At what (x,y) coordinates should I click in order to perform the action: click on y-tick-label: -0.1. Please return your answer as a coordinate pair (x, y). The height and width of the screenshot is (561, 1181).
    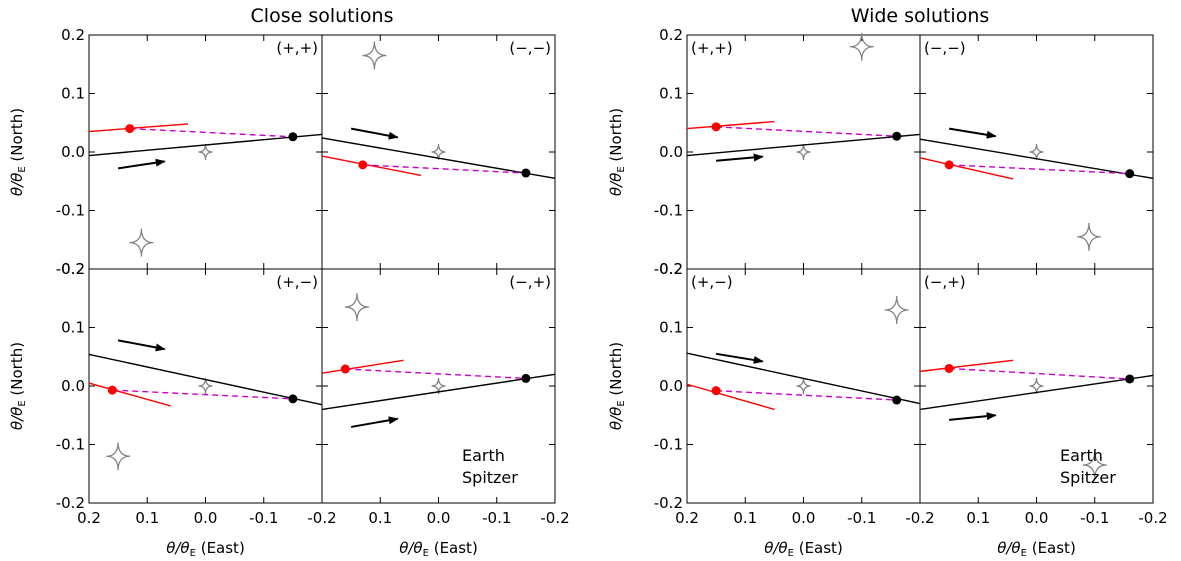
    Looking at the image, I should click on (668, 445).